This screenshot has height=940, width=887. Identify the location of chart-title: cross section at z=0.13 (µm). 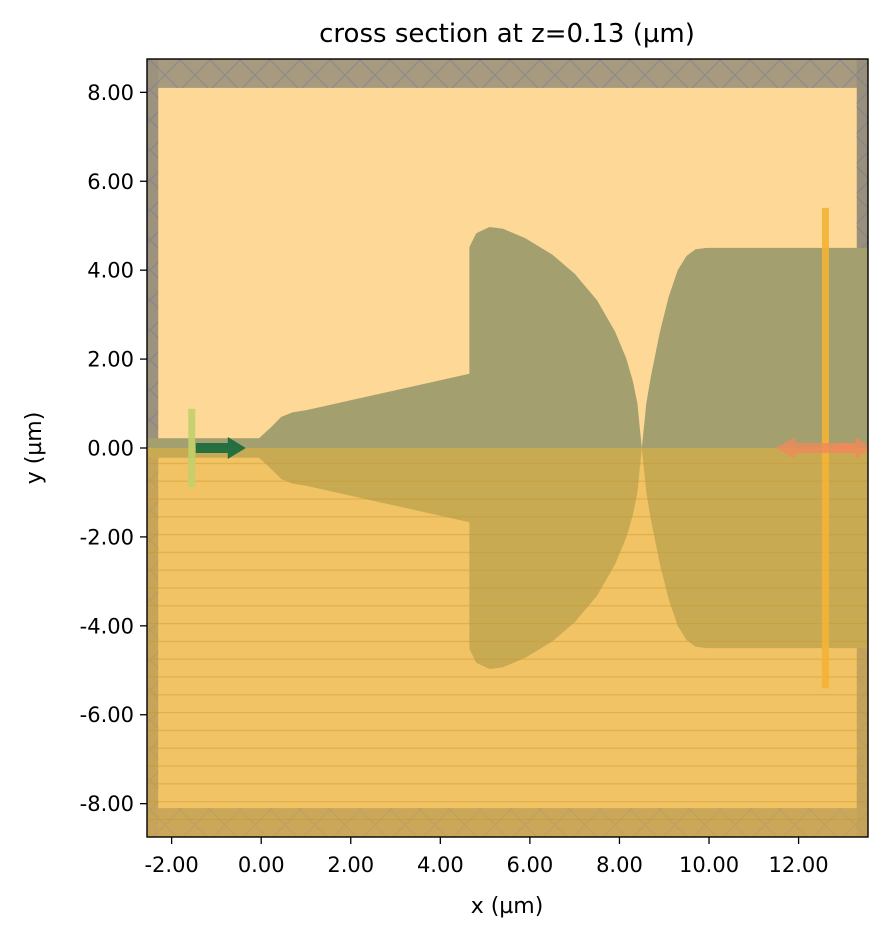
(507, 34).